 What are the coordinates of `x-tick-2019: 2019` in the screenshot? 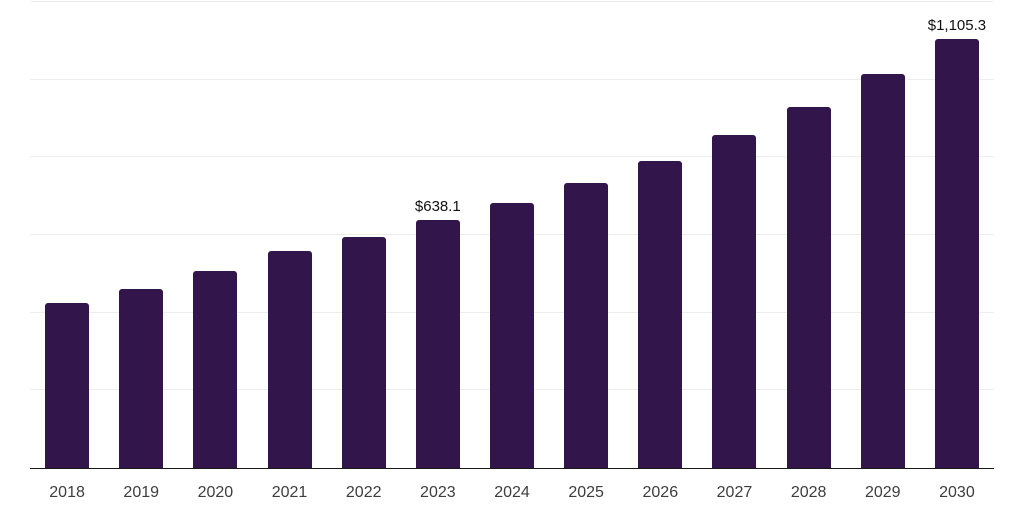 It's located at (141, 492).